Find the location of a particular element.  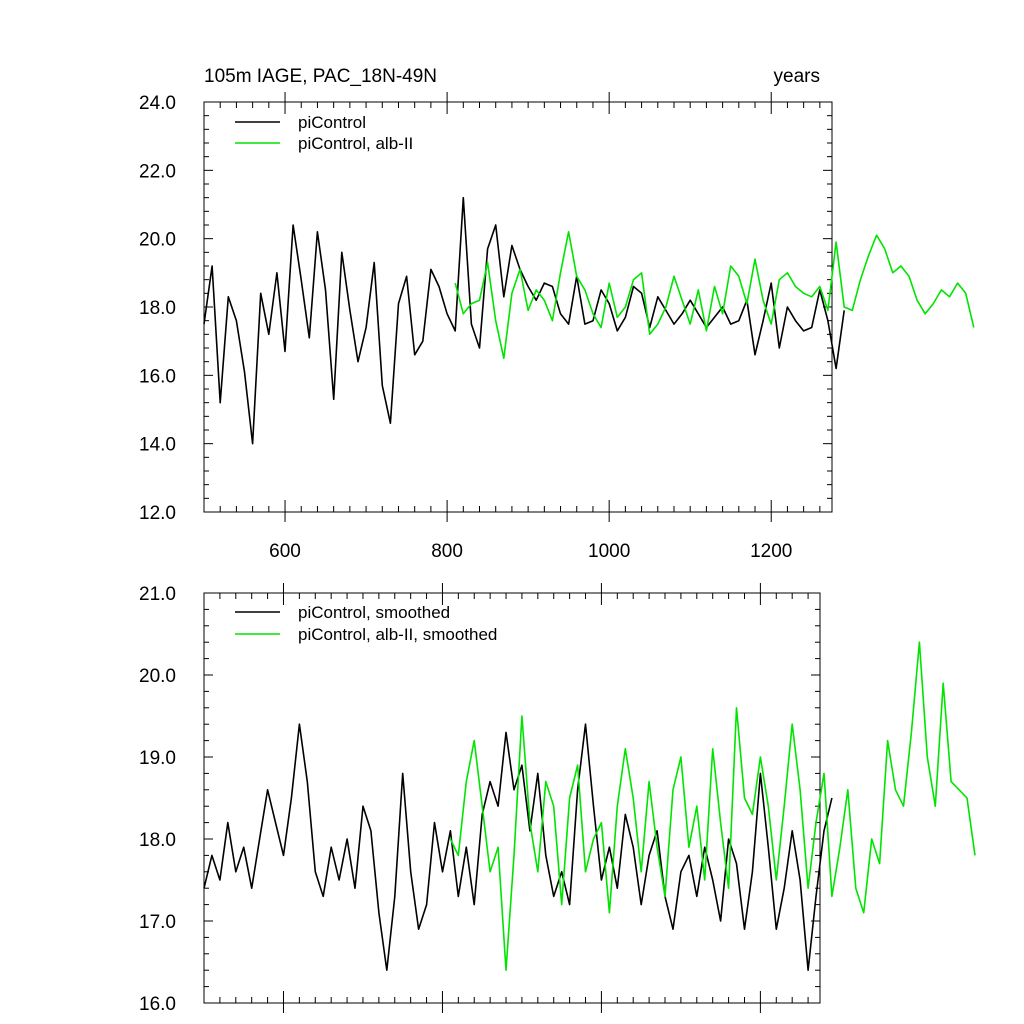

legend-label-picontrol-smoothed: piControl, smoothed is located at coordinates (374, 612).